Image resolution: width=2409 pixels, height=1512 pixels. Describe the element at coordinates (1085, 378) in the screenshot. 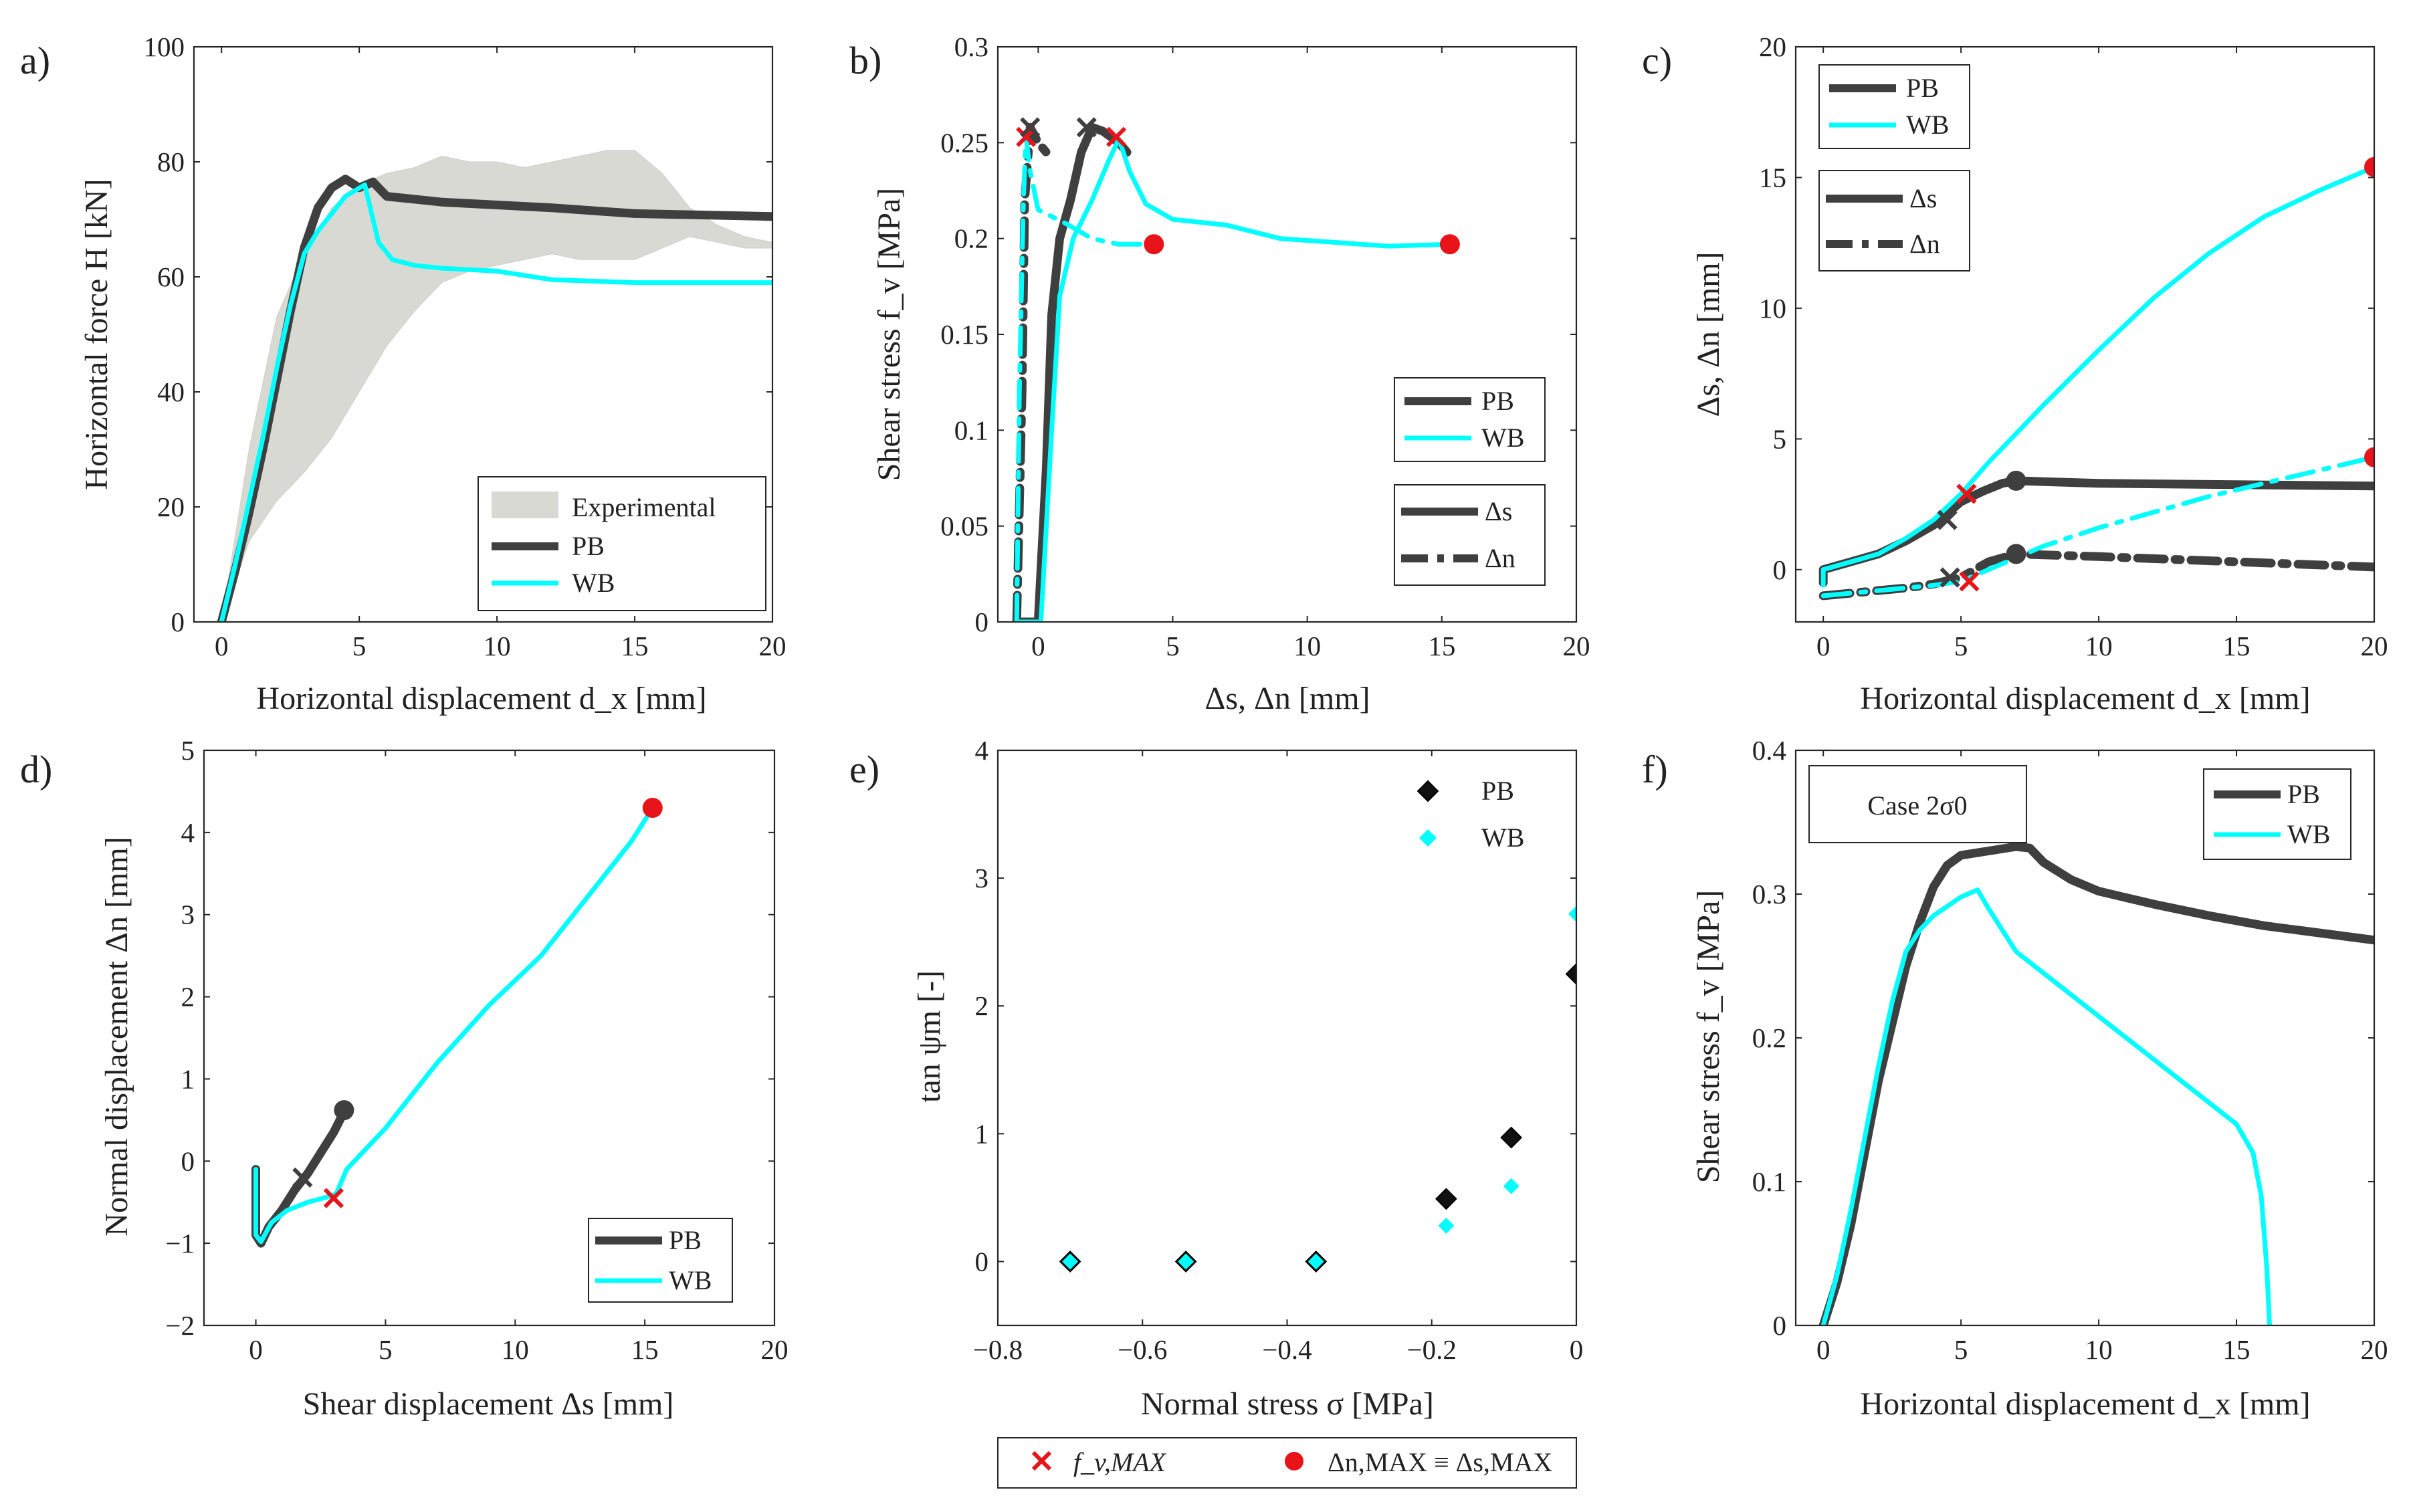

I see `series-line-wb-n` at that location.